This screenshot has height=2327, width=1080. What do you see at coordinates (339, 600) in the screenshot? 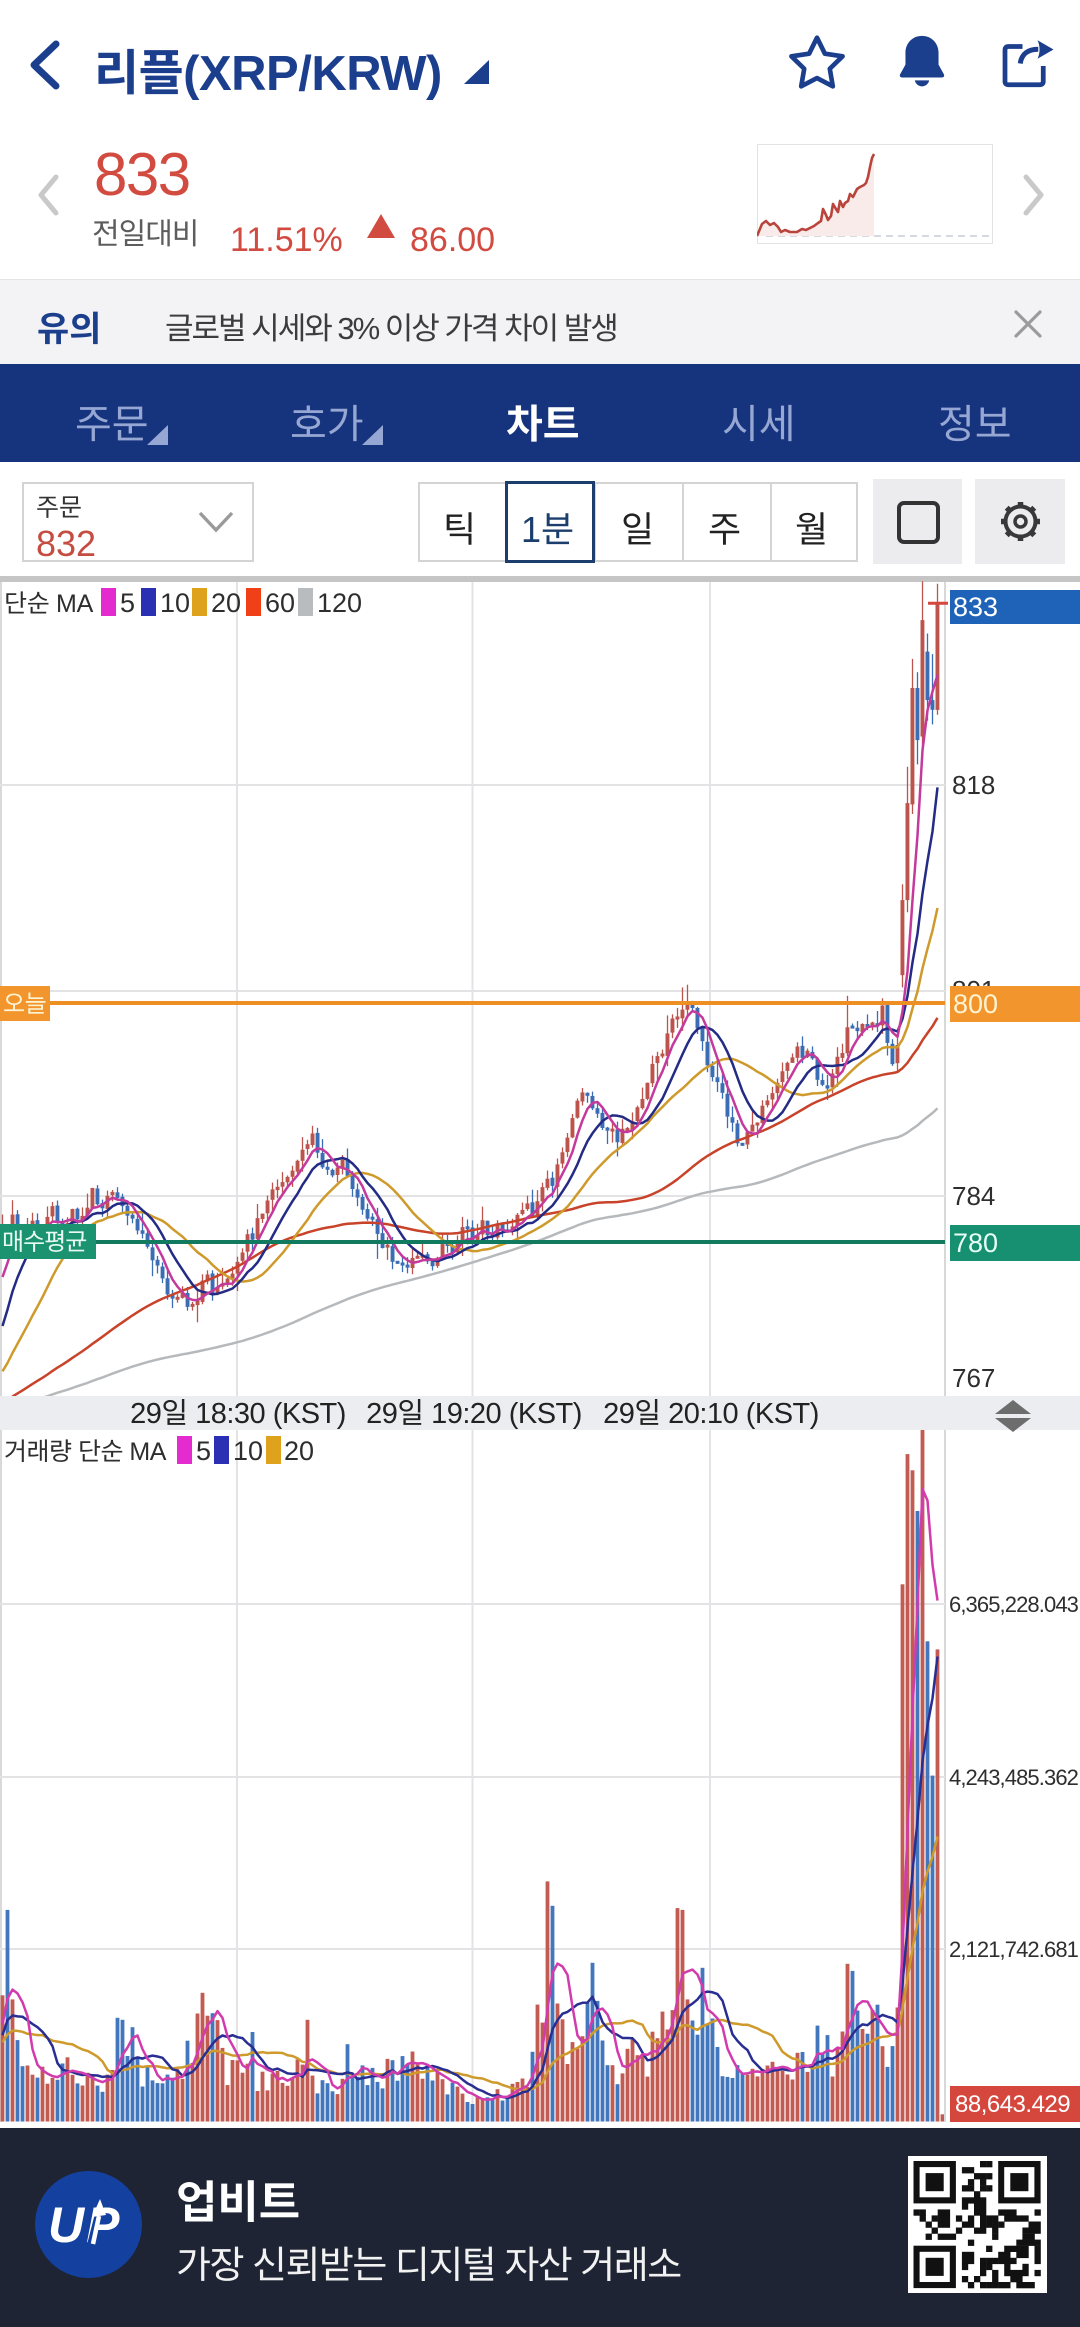
I see `svg-text: 120` at bounding box center [339, 600].